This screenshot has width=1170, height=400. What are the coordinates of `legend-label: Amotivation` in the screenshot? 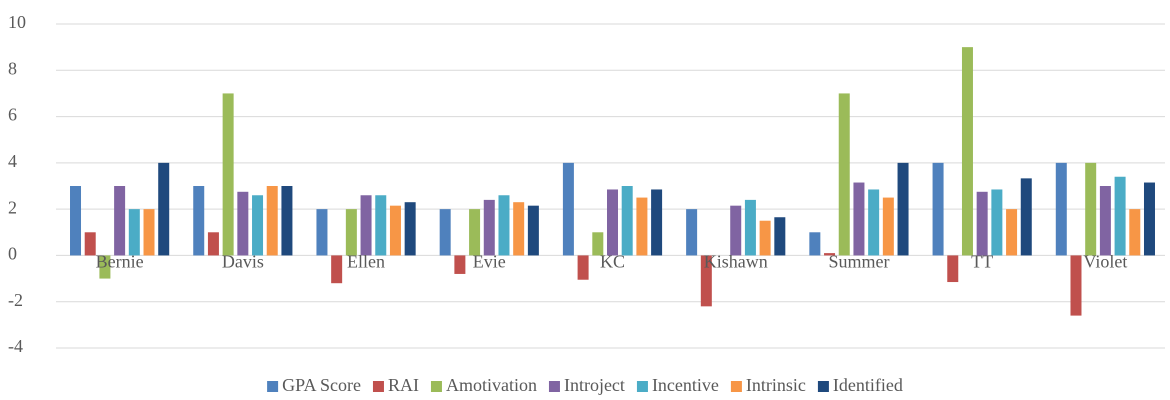 It's located at (491, 385).